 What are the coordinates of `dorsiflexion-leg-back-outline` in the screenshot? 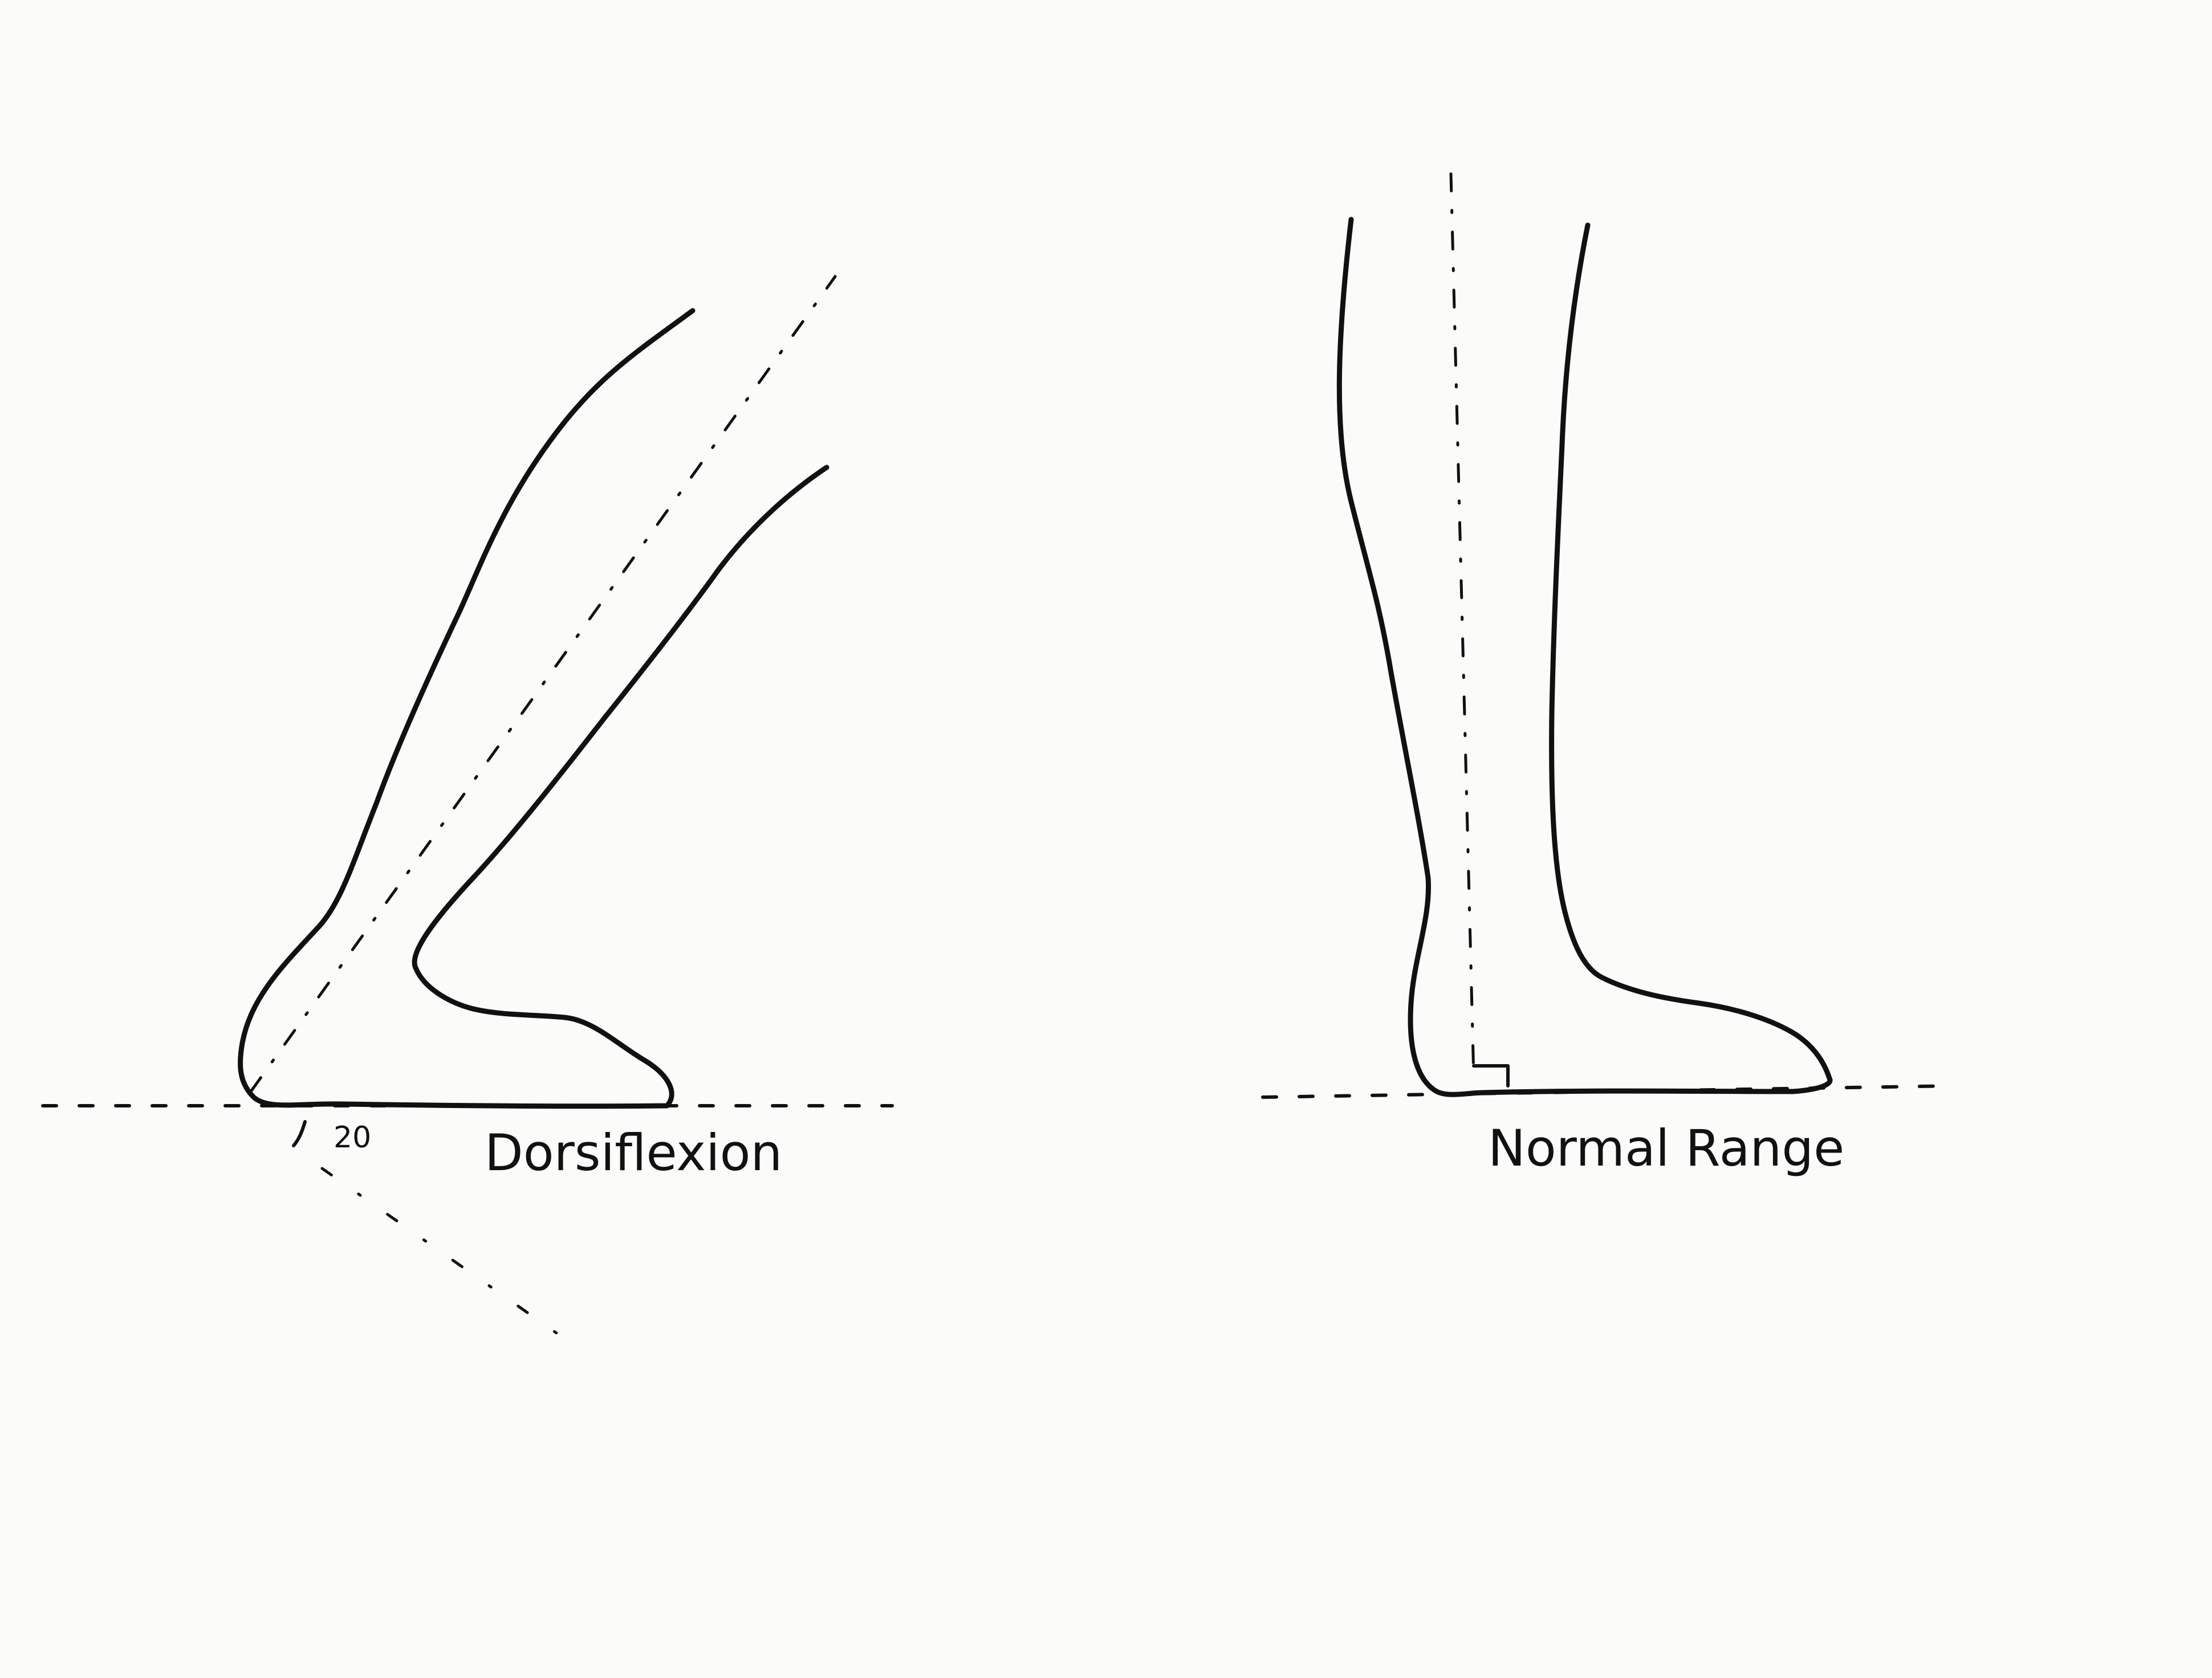 It's located at (467, 708).